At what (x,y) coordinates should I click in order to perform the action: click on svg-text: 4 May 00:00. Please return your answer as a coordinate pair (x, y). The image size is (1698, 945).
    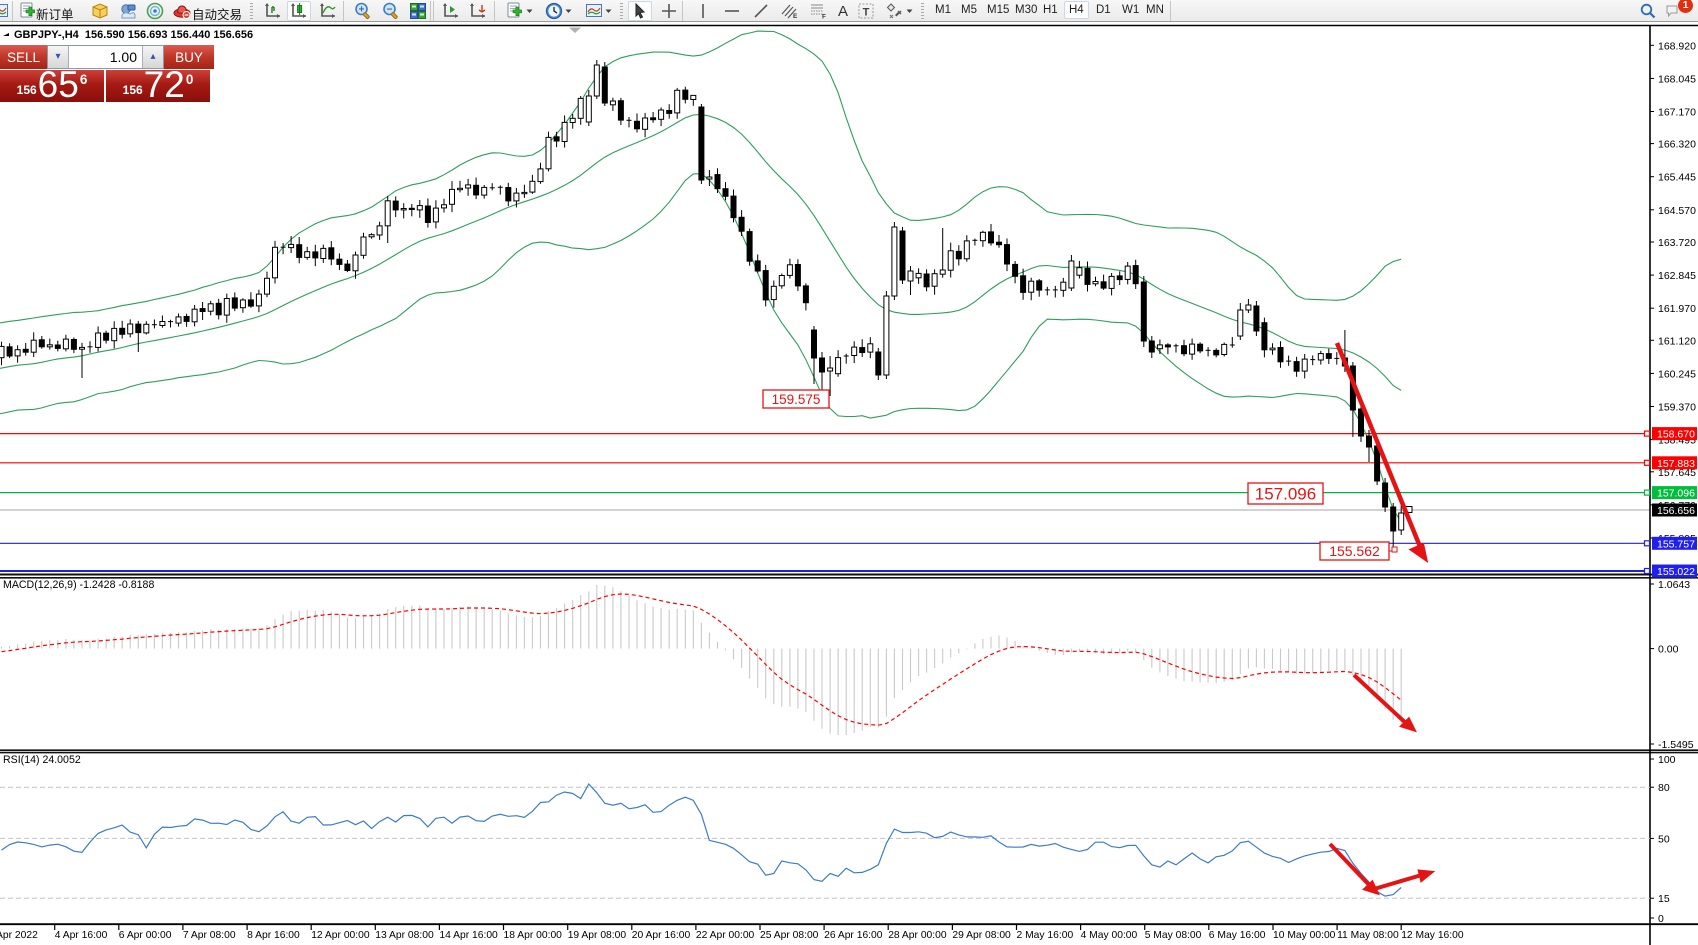
    Looking at the image, I should click on (1109, 935).